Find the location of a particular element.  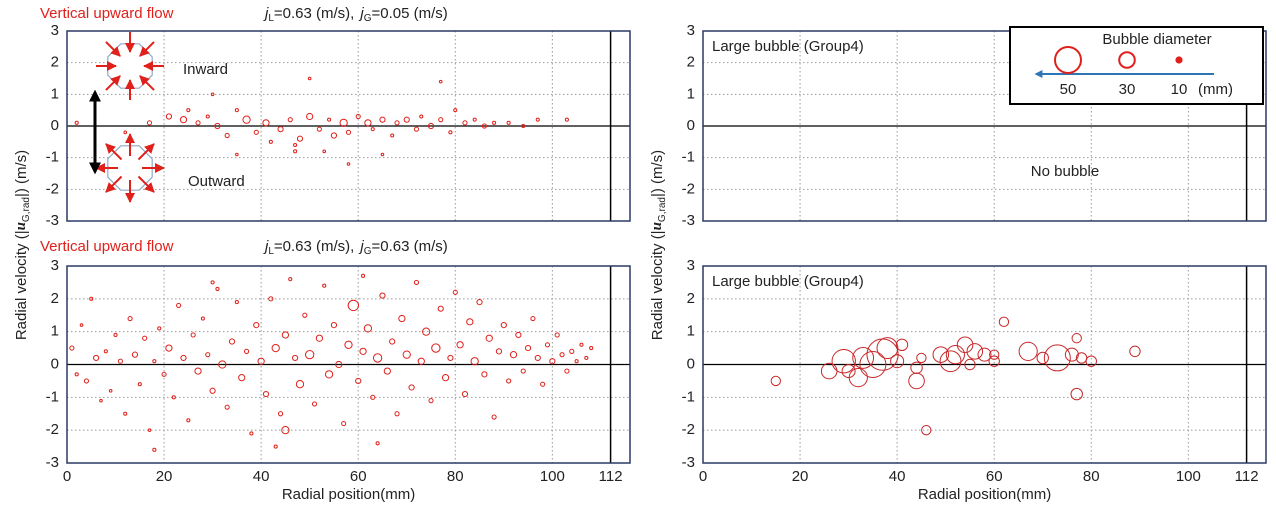

condition-sub: G is located at coordinates (368, 251).